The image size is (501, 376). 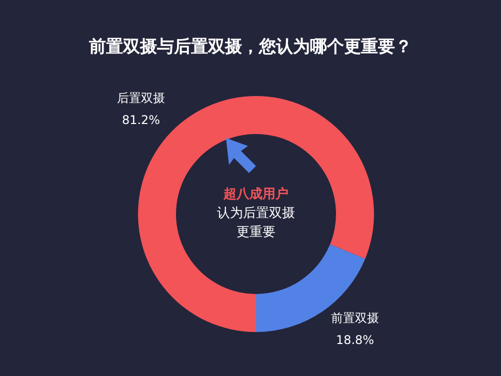 What do you see at coordinates (355, 318) in the screenshot?
I see `slice-label: 前置双摄` at bounding box center [355, 318].